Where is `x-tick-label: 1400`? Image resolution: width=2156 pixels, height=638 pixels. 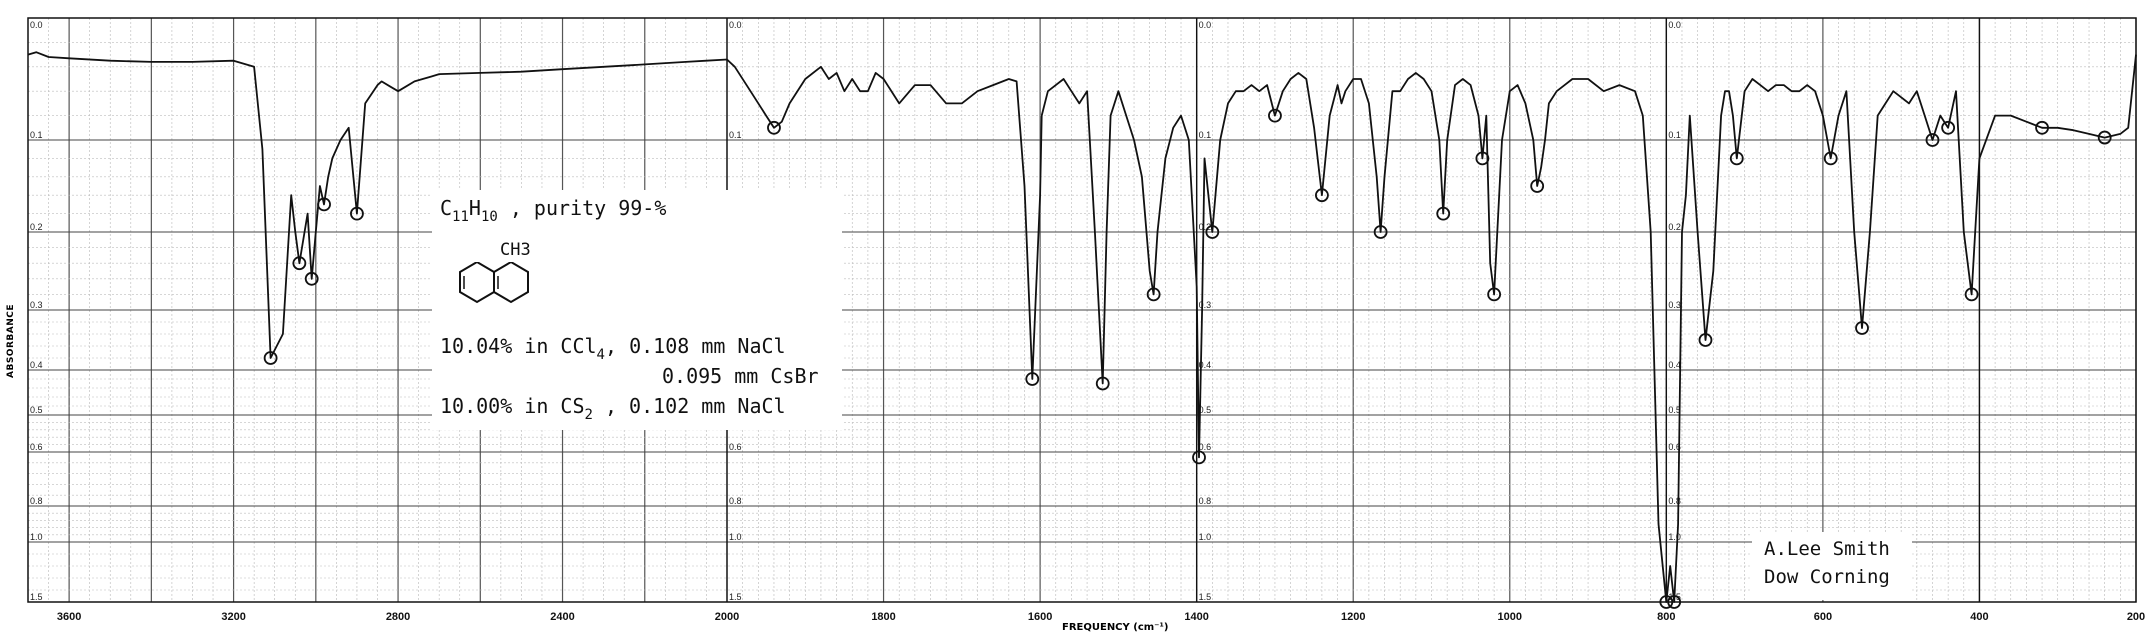
x-tick-label: 1400 is located at coordinates (1196, 617).